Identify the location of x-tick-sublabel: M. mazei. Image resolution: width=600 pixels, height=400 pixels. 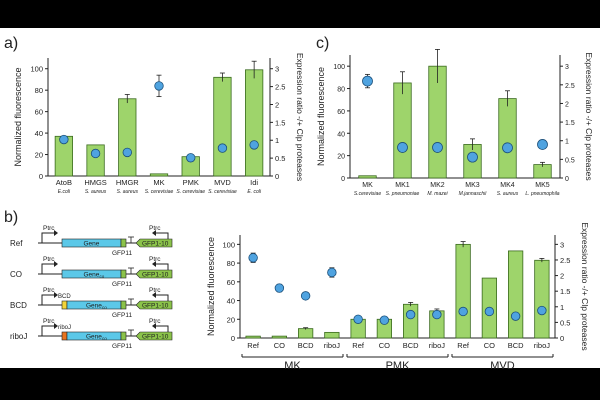
(437, 194).